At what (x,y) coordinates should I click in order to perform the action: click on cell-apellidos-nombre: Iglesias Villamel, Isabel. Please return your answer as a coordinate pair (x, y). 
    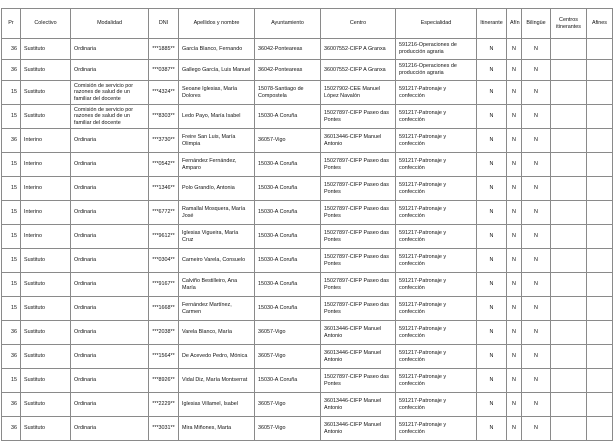
    Looking at the image, I should click on (216, 404).